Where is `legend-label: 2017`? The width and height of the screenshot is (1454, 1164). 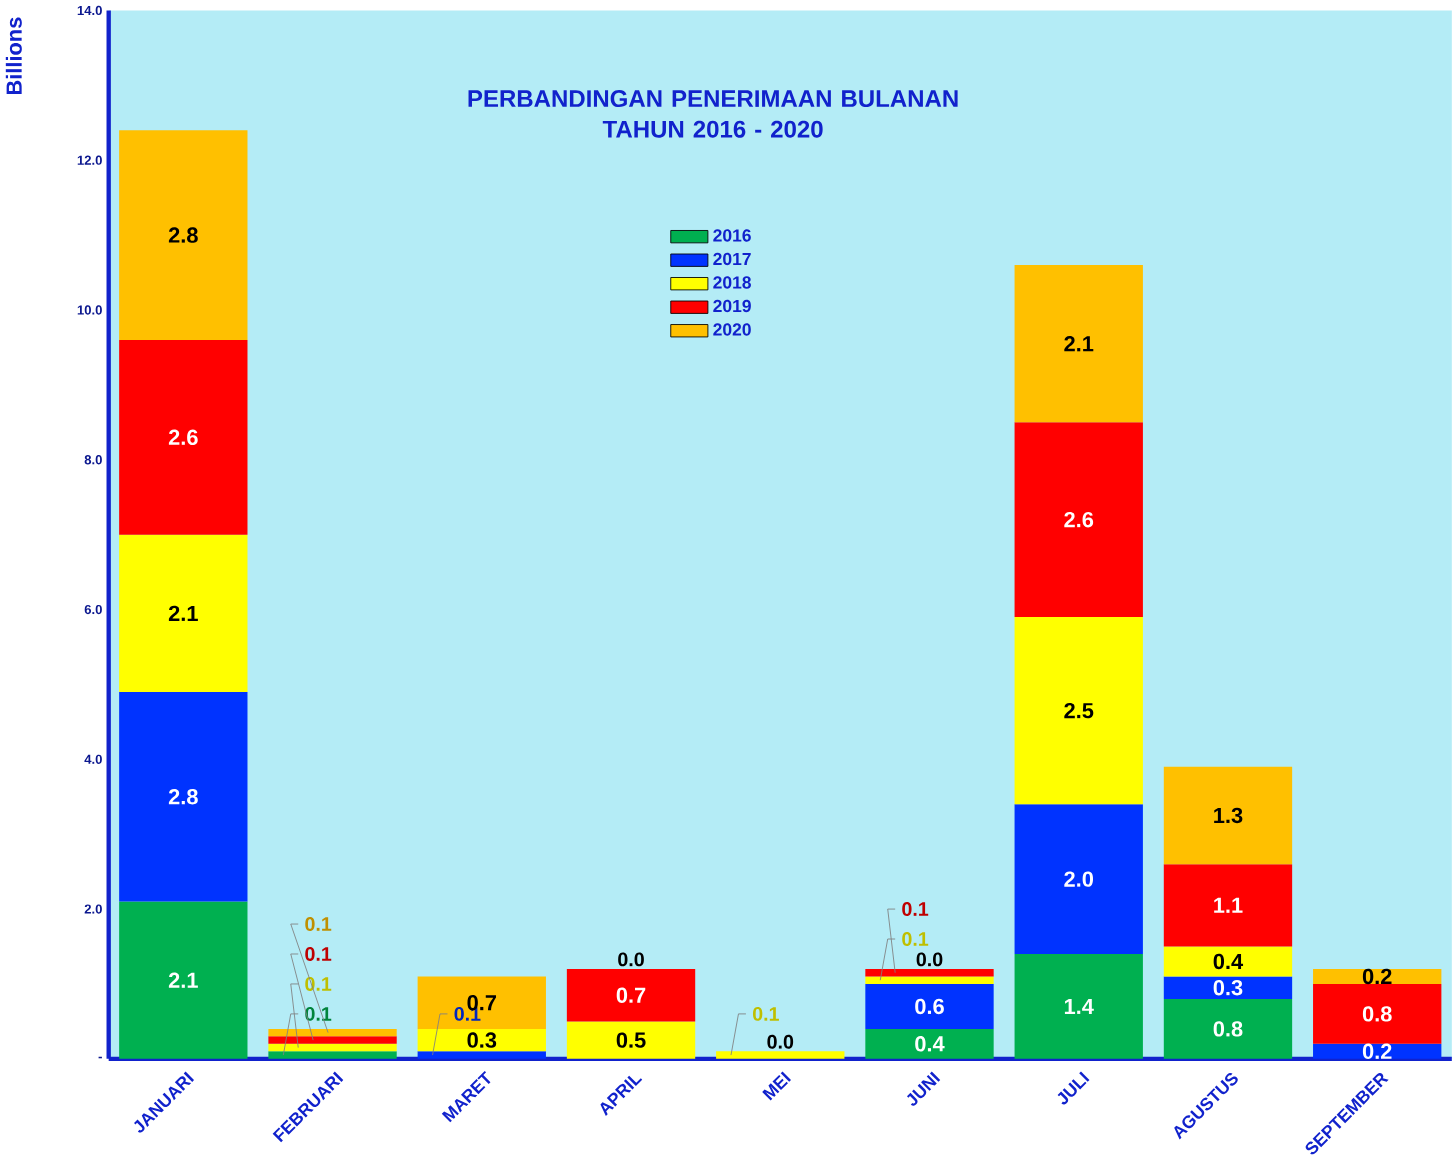 legend-label: 2017 is located at coordinates (732, 258).